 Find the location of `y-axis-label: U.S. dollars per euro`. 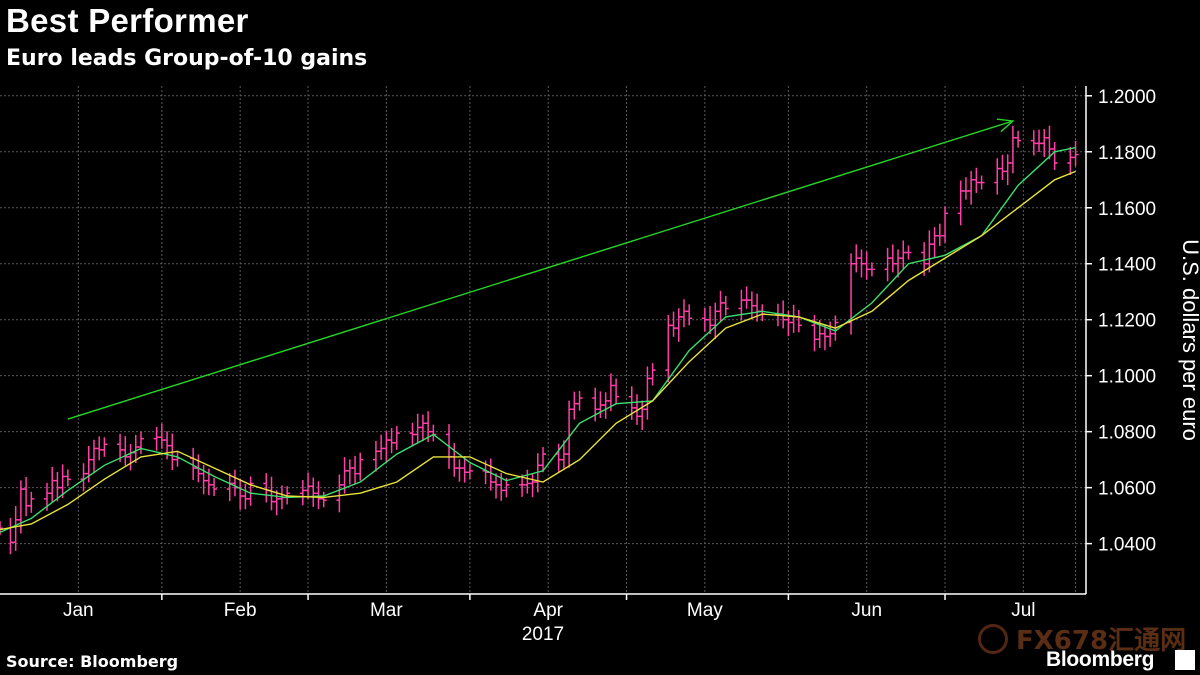

y-axis-label: U.S. dollars per euro is located at coordinates (1189, 340).